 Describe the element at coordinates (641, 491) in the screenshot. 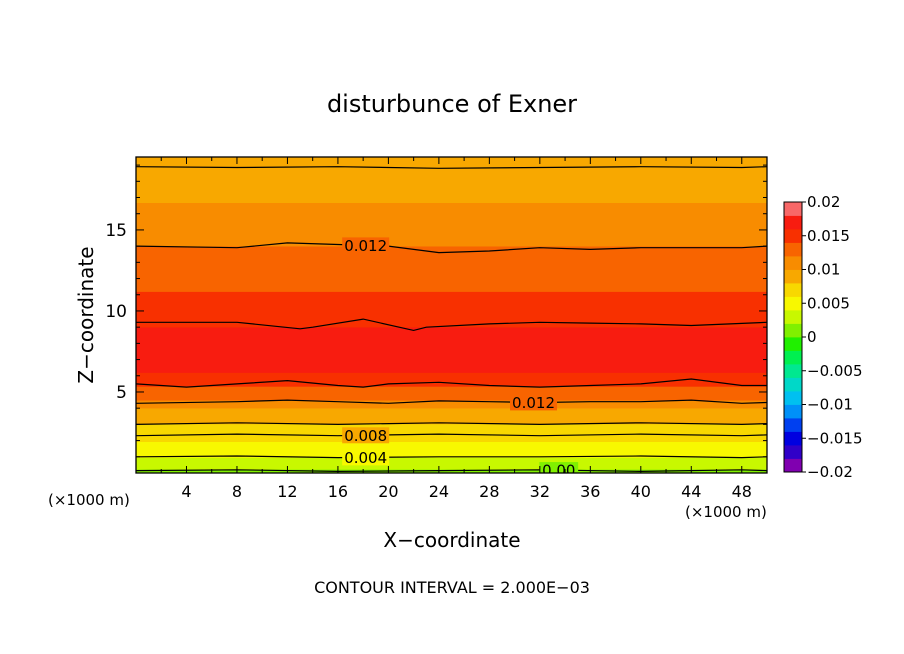

I see `x-tick-label: 40` at that location.